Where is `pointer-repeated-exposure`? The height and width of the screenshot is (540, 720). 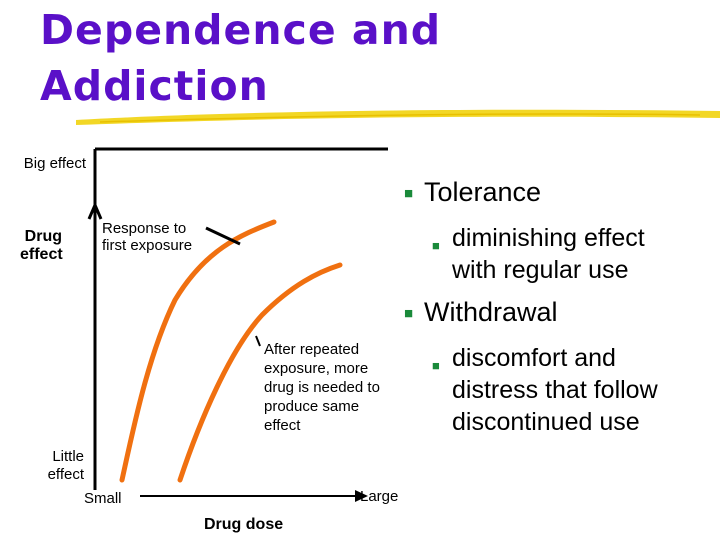 pointer-repeated-exposure is located at coordinates (258, 341).